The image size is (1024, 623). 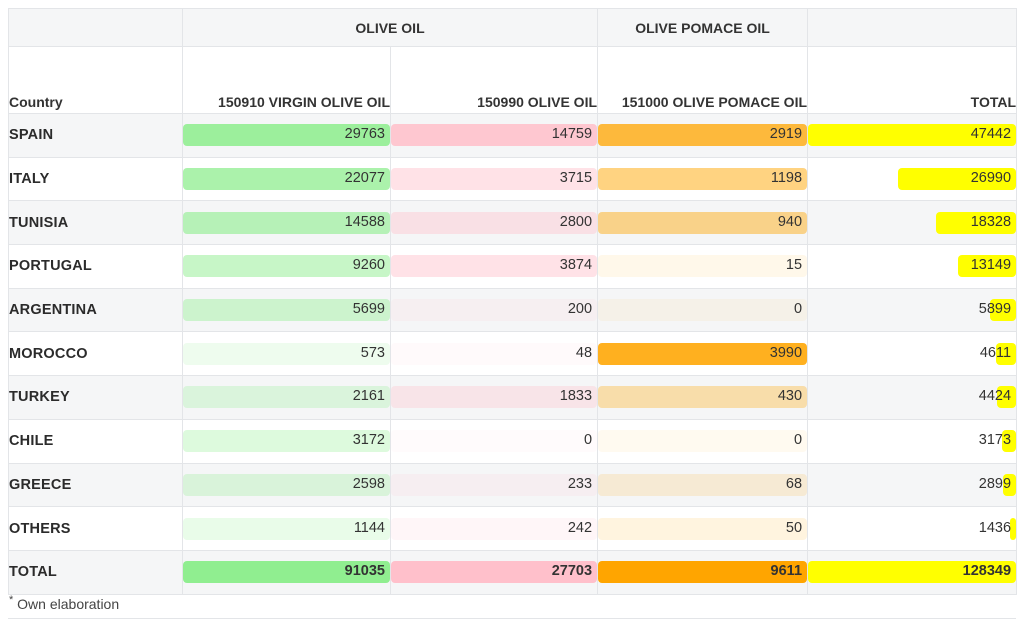 I want to click on total-value: 18328, so click(x=991, y=221).